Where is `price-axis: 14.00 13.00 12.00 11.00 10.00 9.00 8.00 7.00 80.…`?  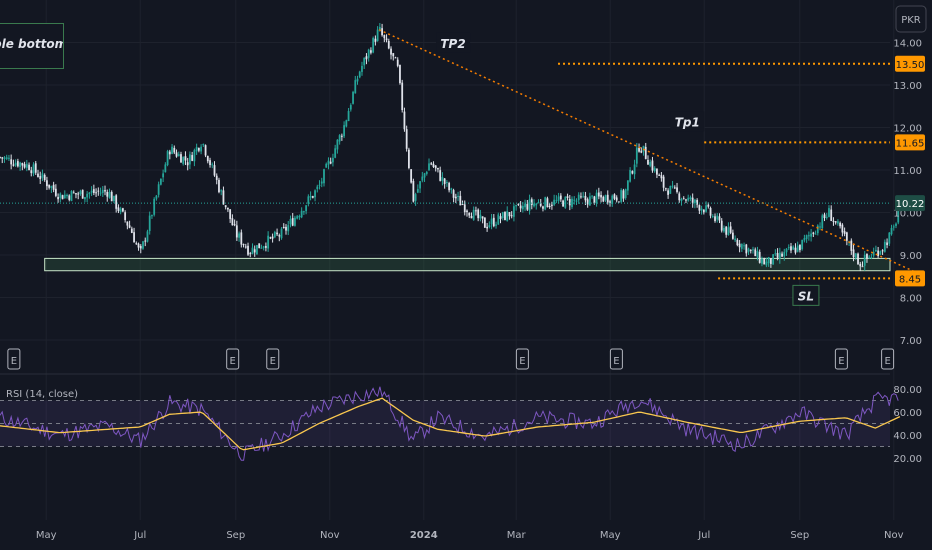
price-axis: 14.00 13.00 12.00 11.00 10.00 9.00 8.00 7.00 80.… is located at coordinates (910, 235).